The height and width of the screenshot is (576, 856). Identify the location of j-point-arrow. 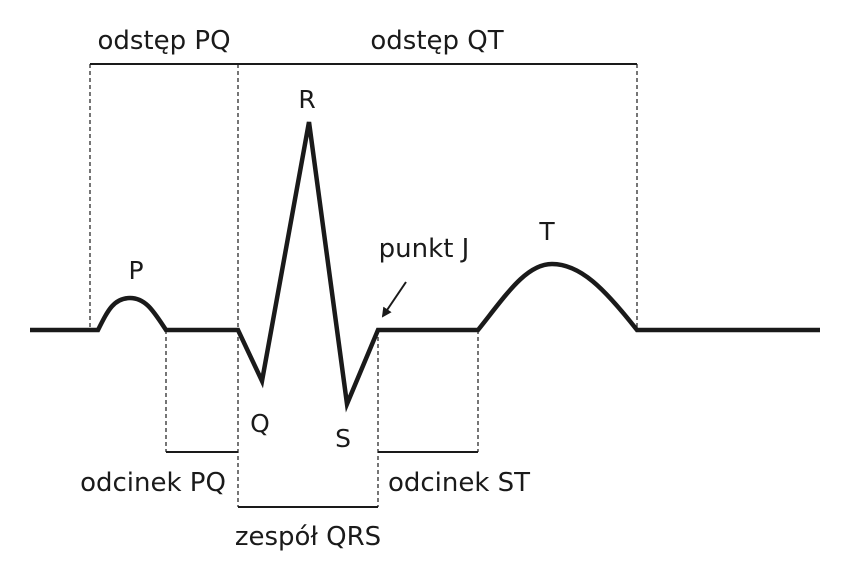
(394, 299).